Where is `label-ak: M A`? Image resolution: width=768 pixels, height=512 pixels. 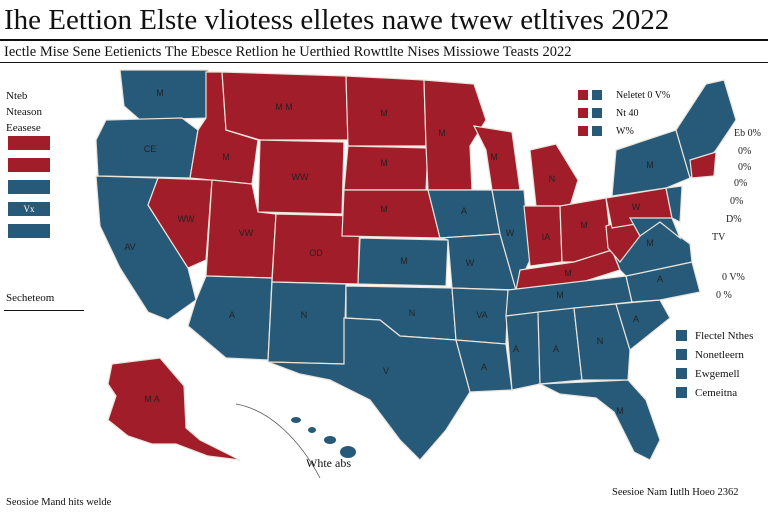 label-ak: M A is located at coordinates (152, 399).